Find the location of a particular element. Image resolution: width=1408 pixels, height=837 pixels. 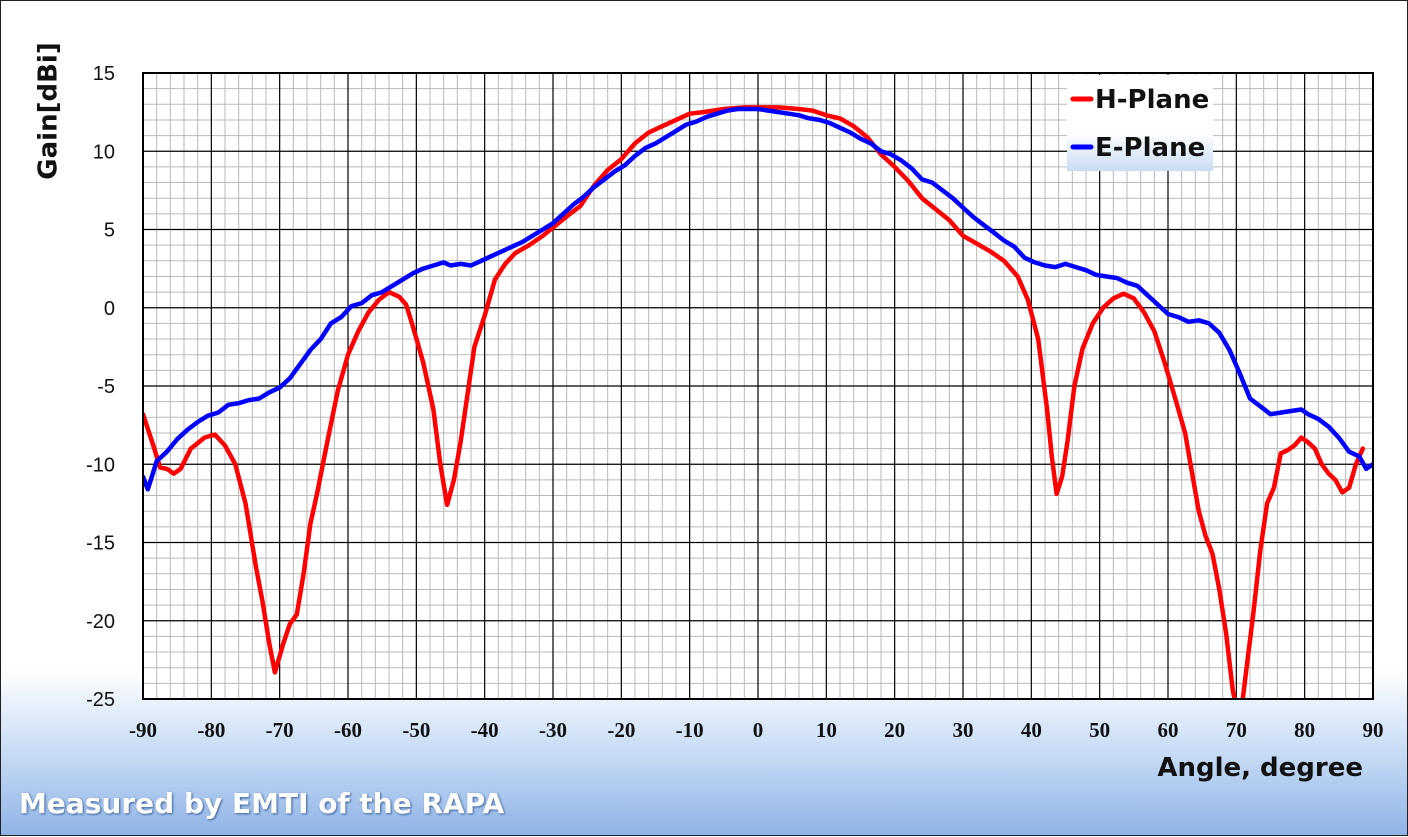

y-tick-label: -25 is located at coordinates (100, 700).